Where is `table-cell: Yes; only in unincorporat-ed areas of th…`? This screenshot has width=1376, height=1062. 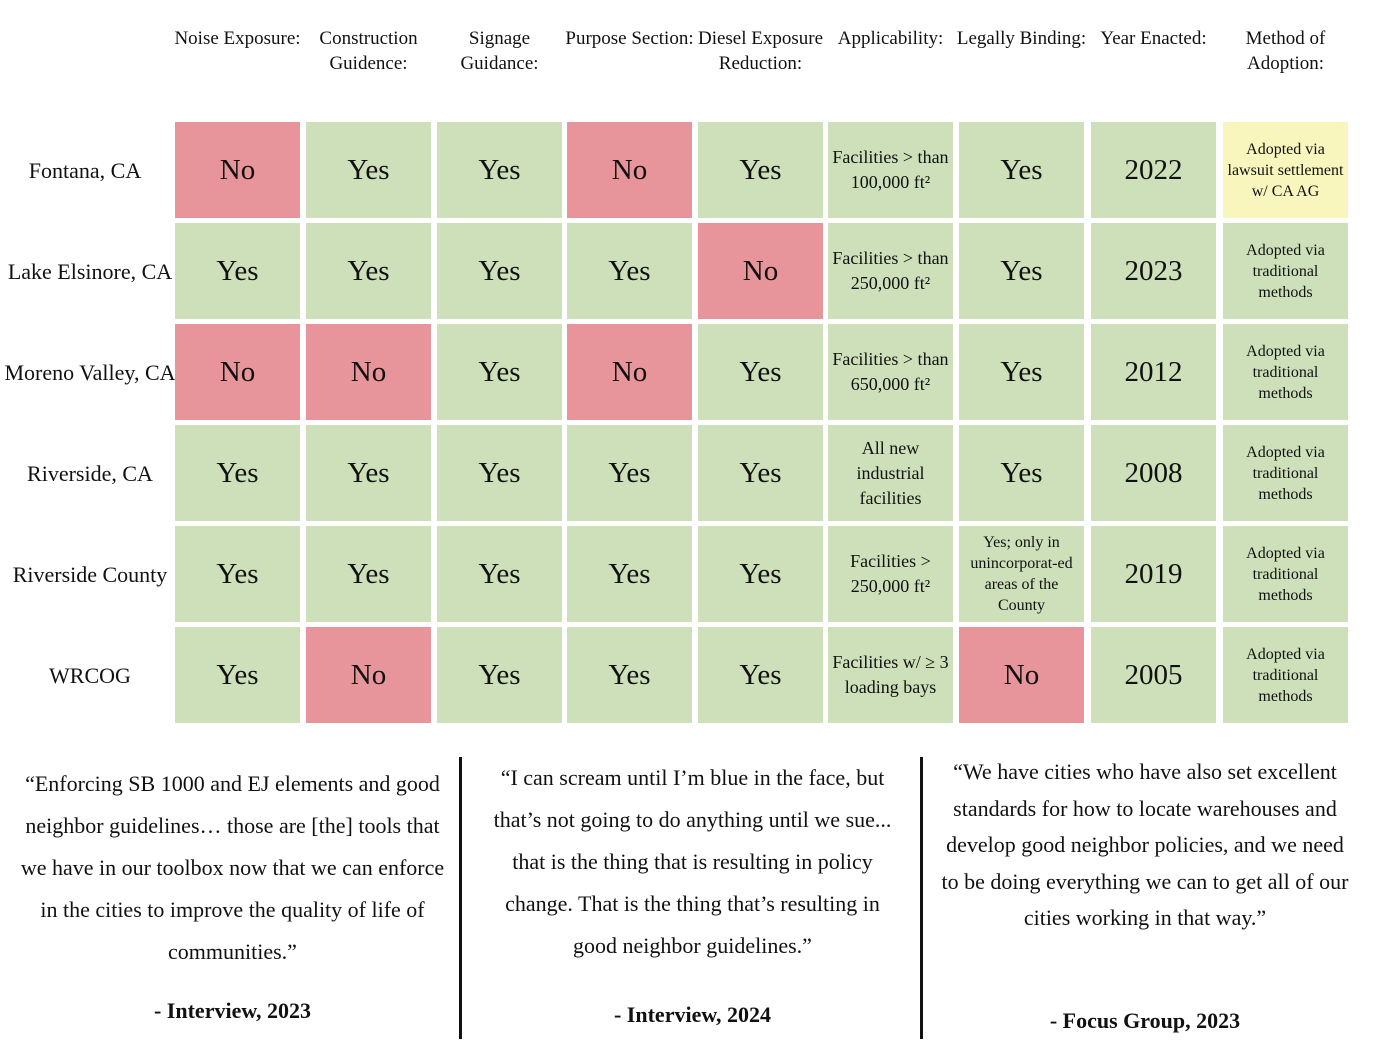
table-cell: Yes; only in unincorporat-ed areas of th… is located at coordinates (1021, 574).